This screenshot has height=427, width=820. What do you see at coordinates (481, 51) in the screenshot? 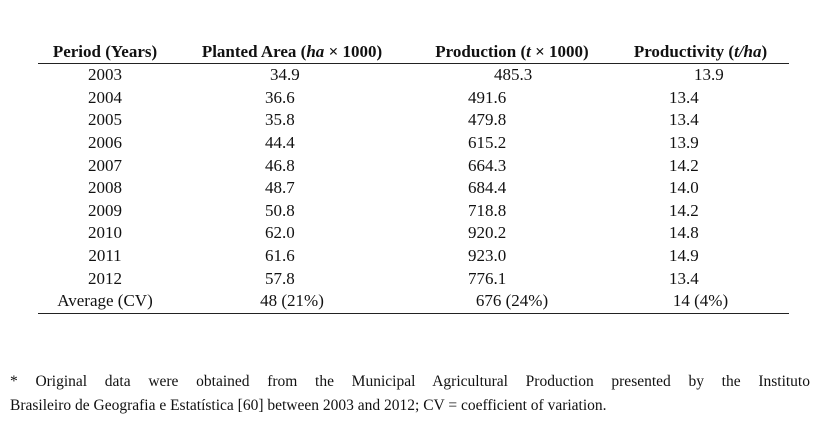
I see `header-production-text: Production (` at bounding box center [481, 51].